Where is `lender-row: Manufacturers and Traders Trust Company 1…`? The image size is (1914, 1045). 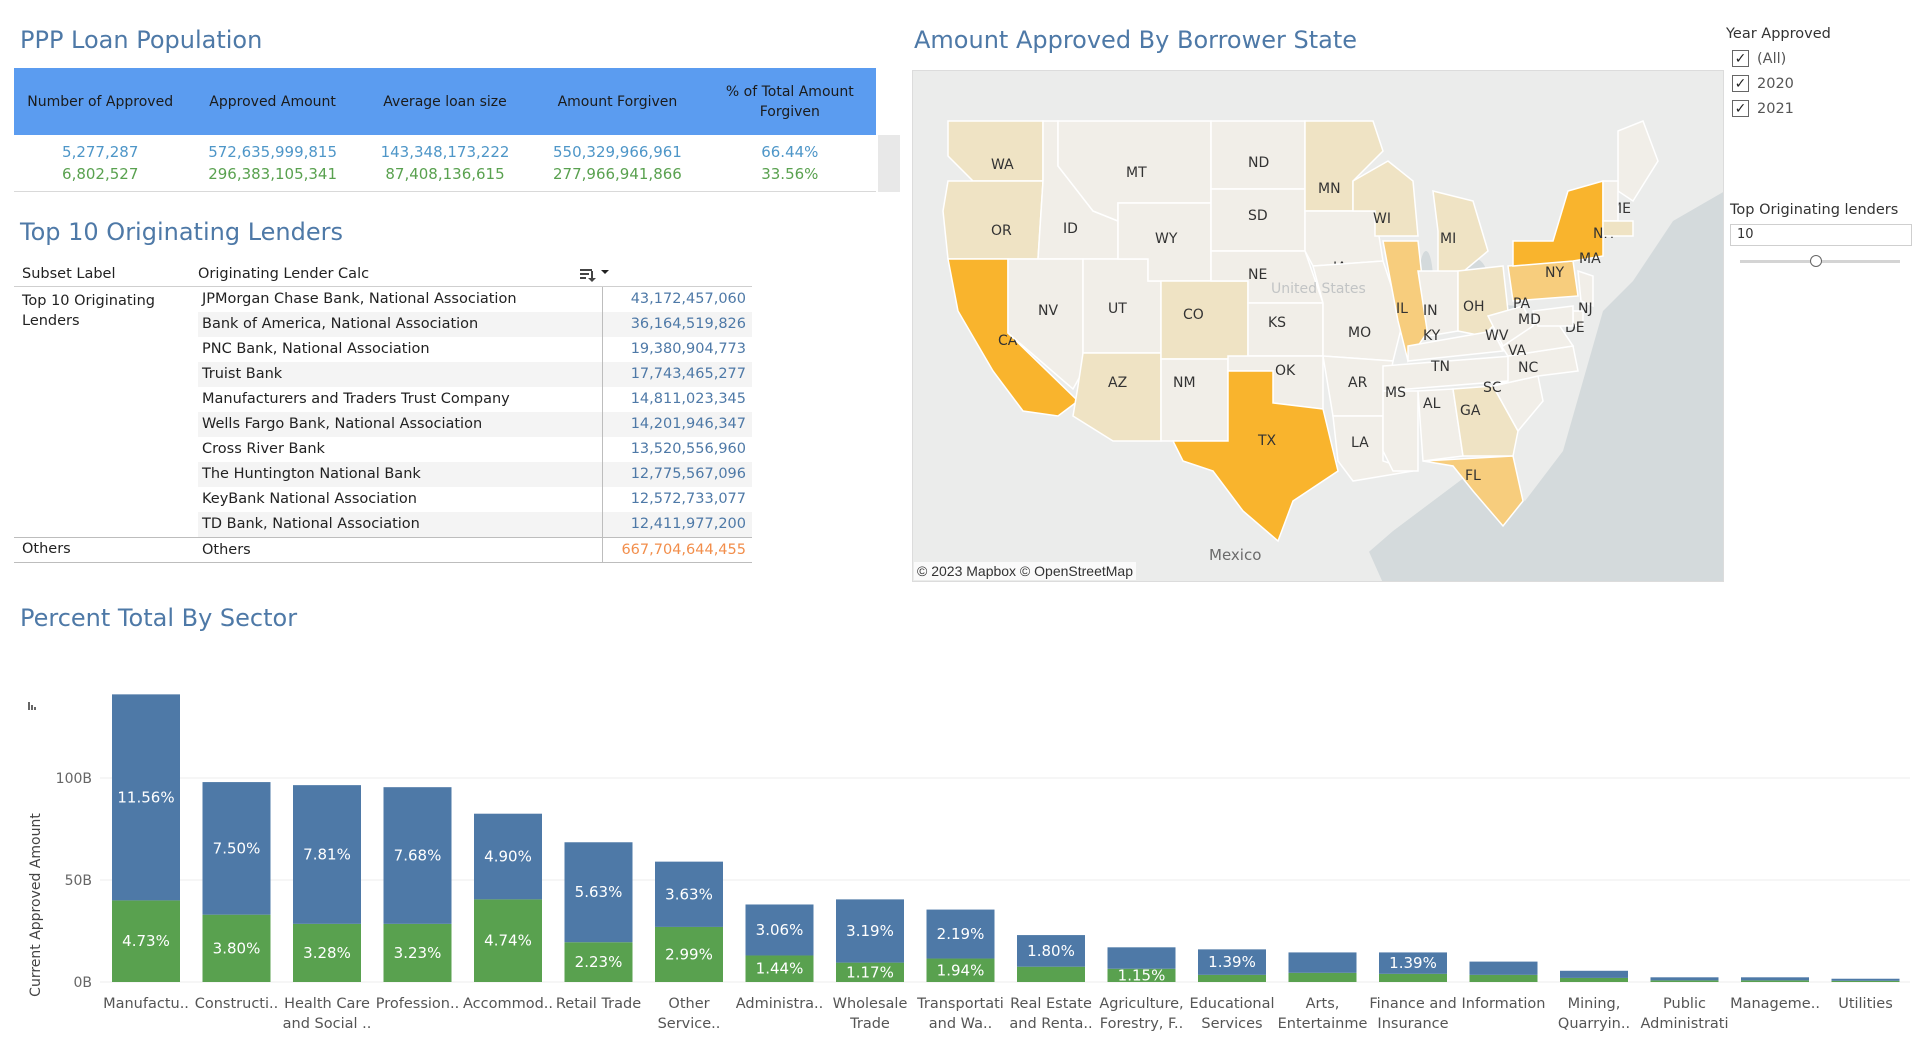
lender-row: Manufacturers and Traders Trust Company 1… is located at coordinates (383, 399).